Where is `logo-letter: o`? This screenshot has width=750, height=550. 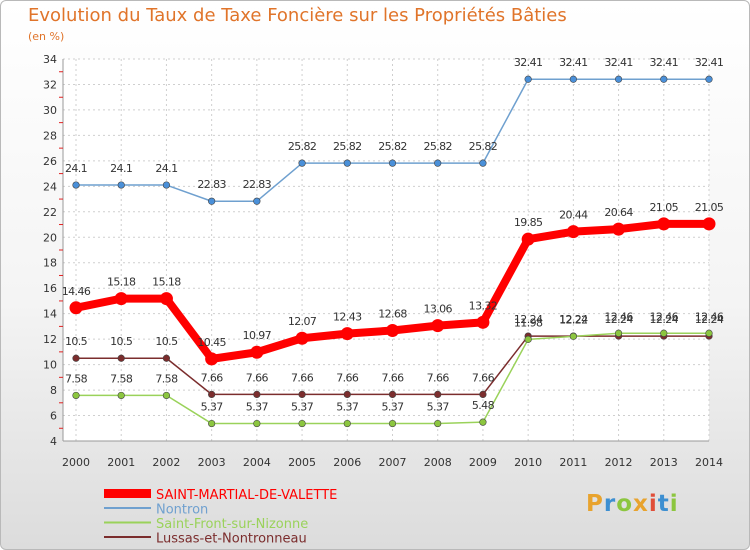 logo-letter: o is located at coordinates (625, 504).